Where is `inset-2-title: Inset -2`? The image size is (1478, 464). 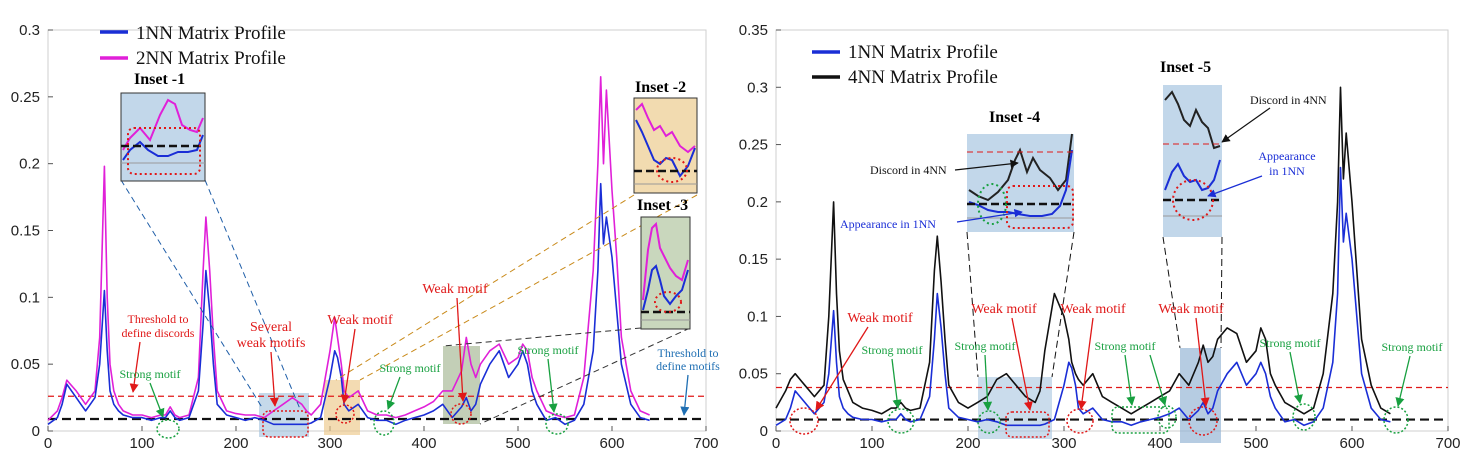 inset-2-title: Inset -2 is located at coordinates (660, 87).